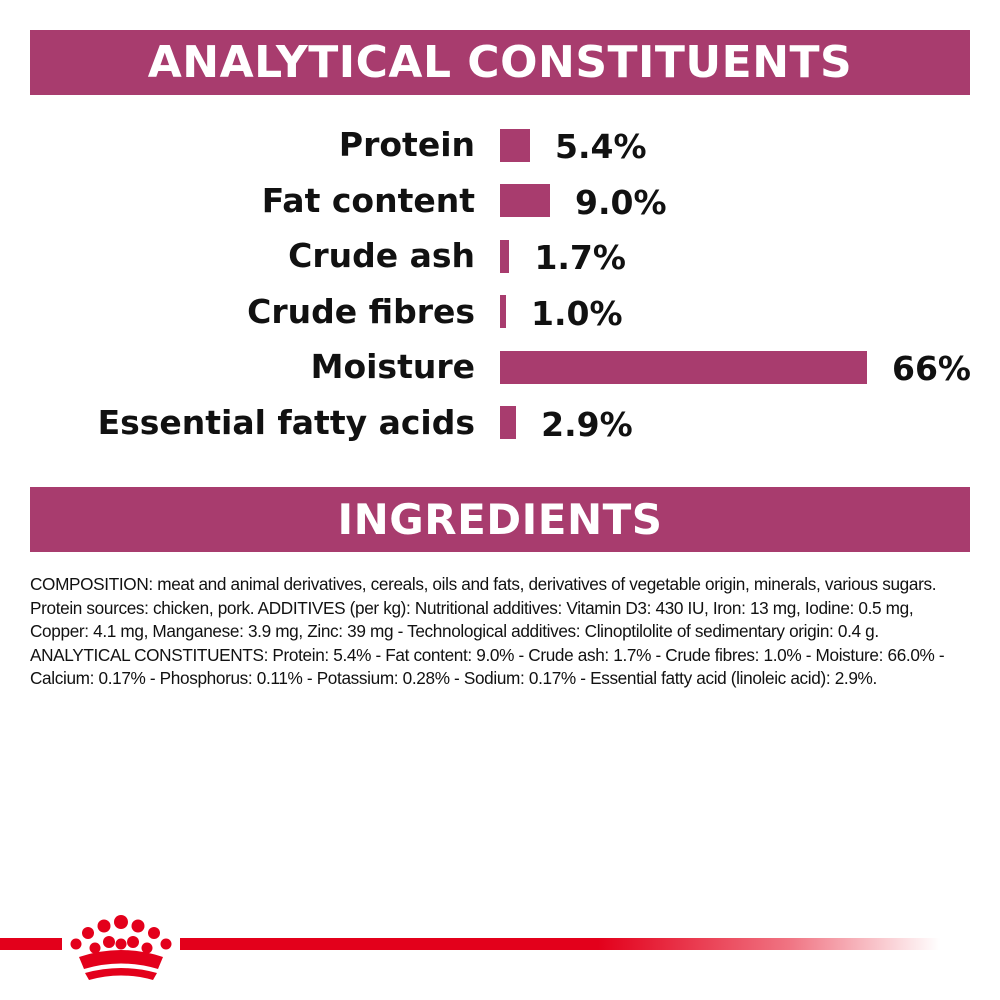  Describe the element at coordinates (580, 257) in the screenshot. I see `value-label-crude-ash: 1.7%` at that location.